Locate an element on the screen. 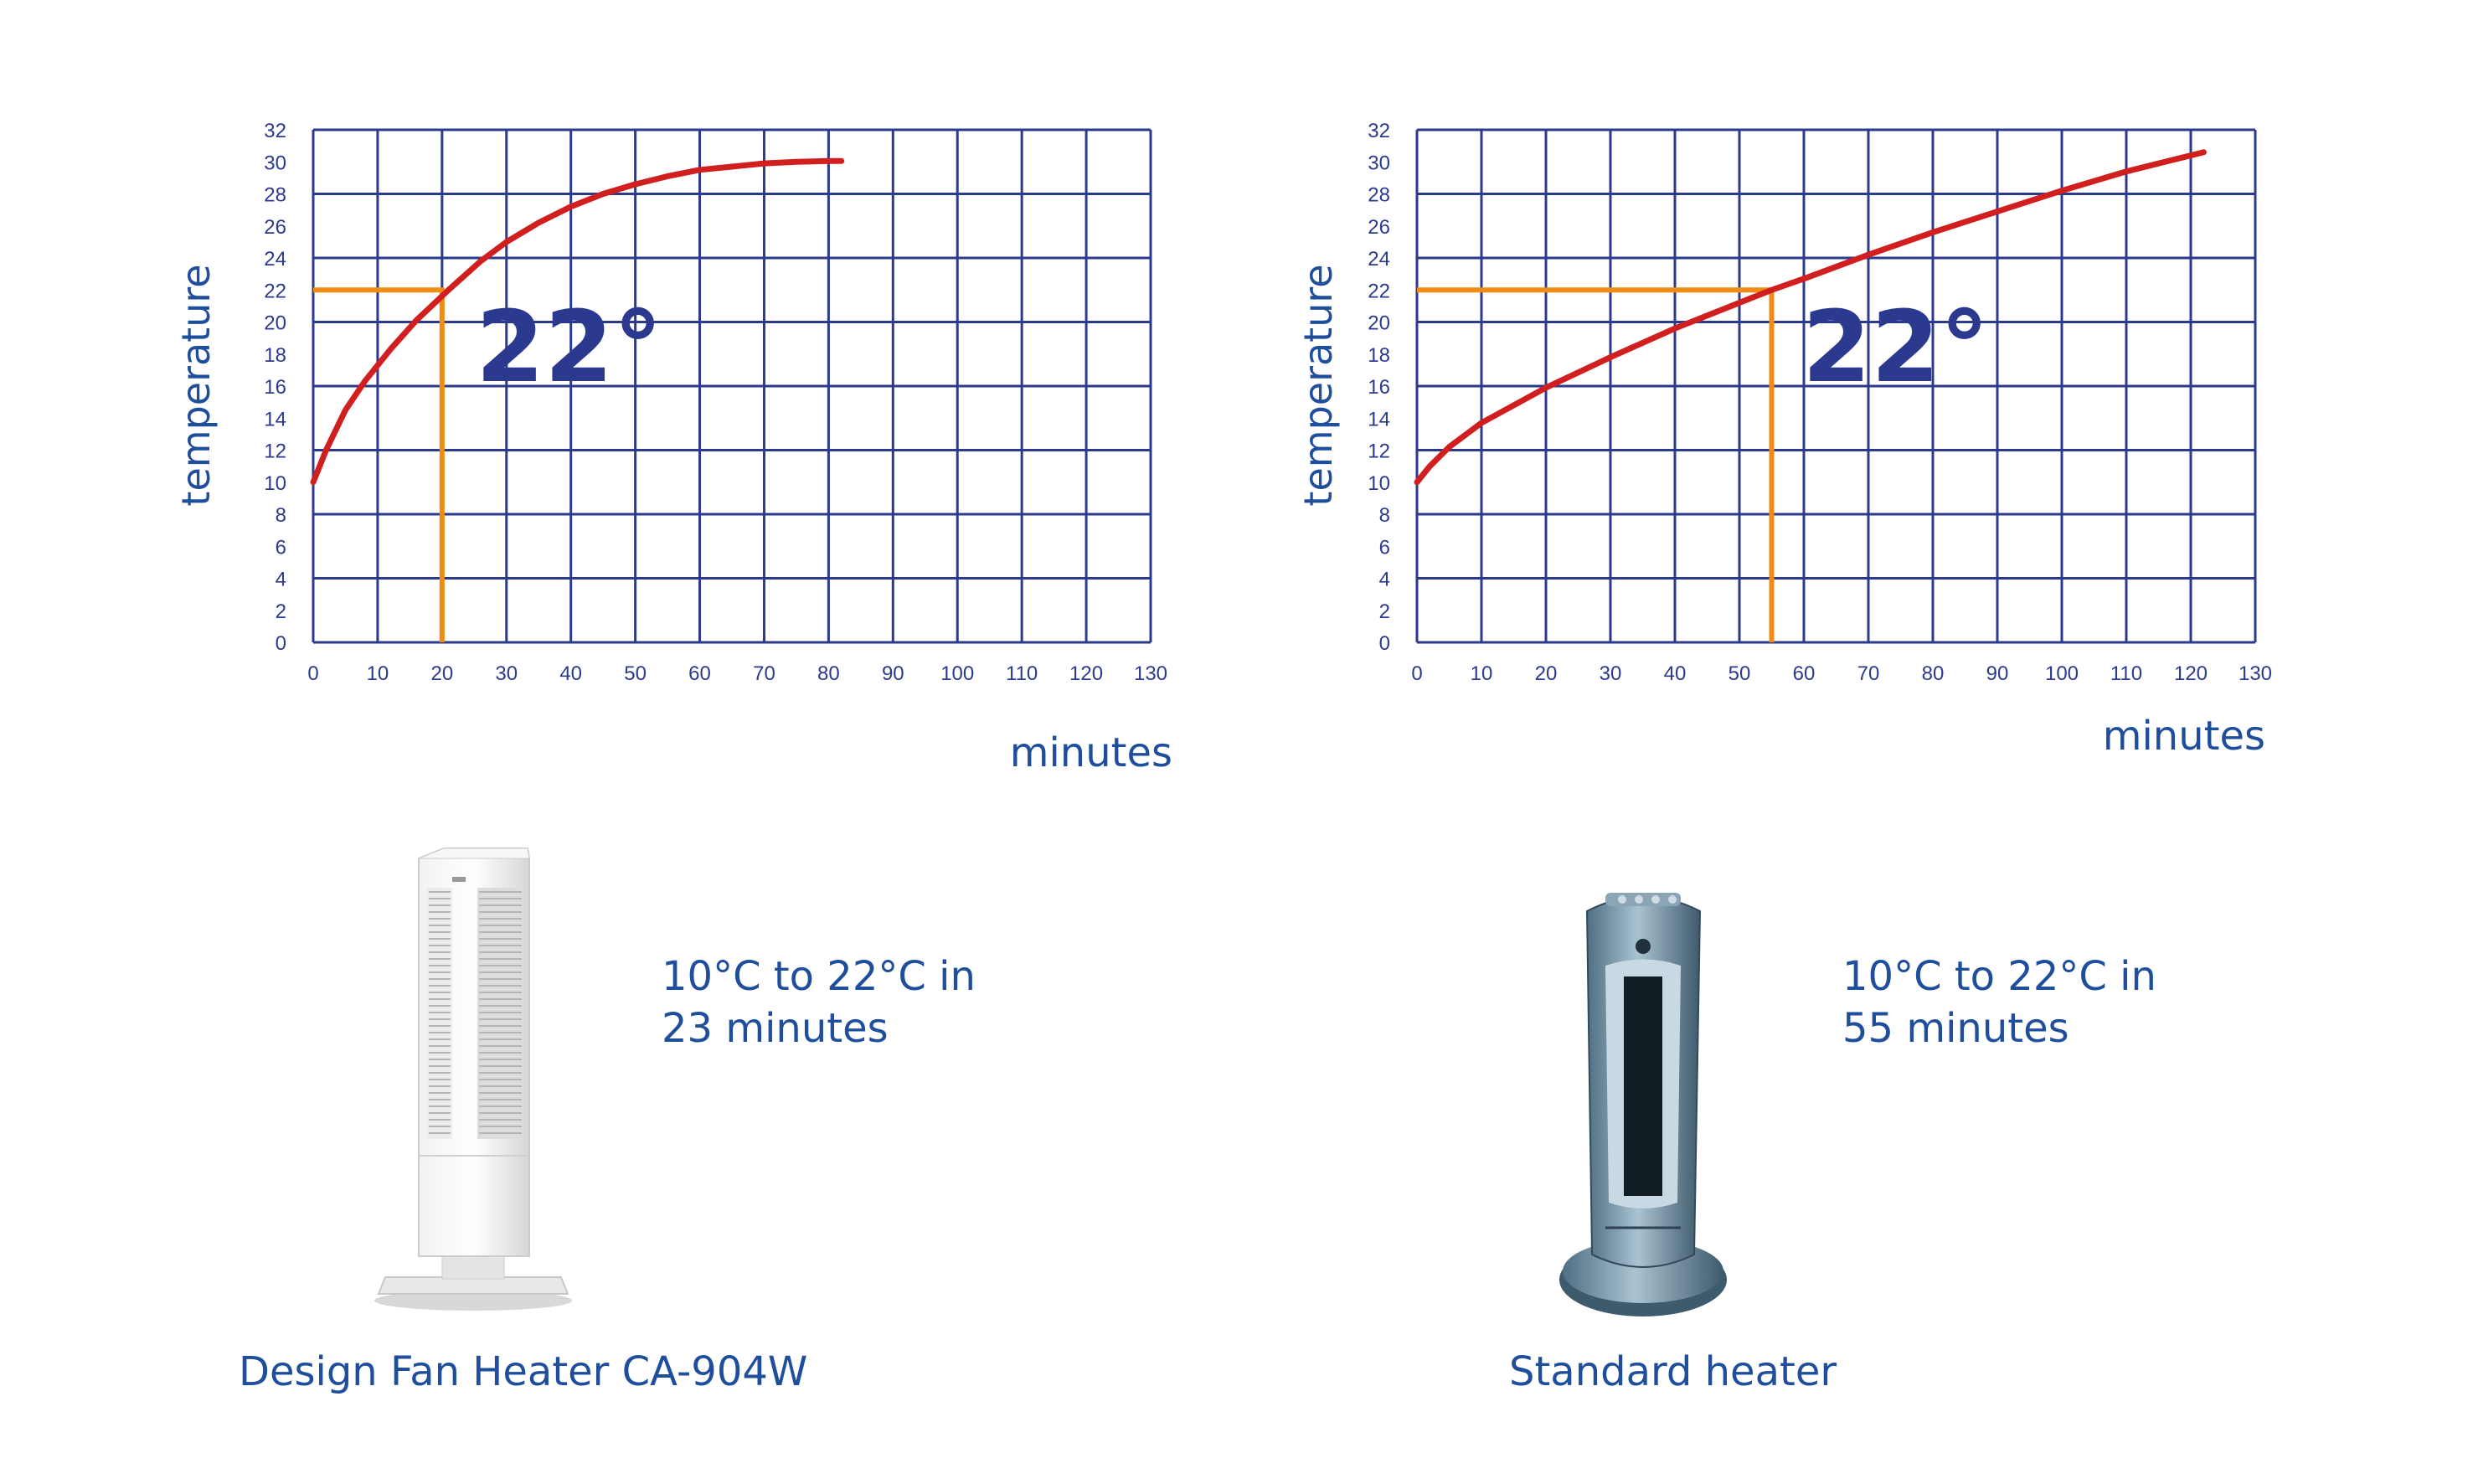 The height and width of the screenshot is (1484, 2473). product-caption-right: 10°C to 22°C in 55 minutes is located at coordinates (1999, 1003).